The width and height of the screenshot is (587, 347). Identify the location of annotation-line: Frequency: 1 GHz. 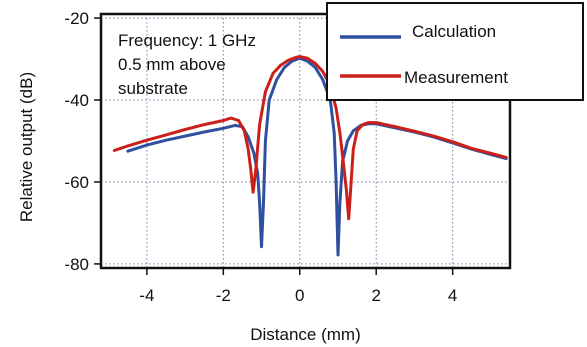
(187, 40).